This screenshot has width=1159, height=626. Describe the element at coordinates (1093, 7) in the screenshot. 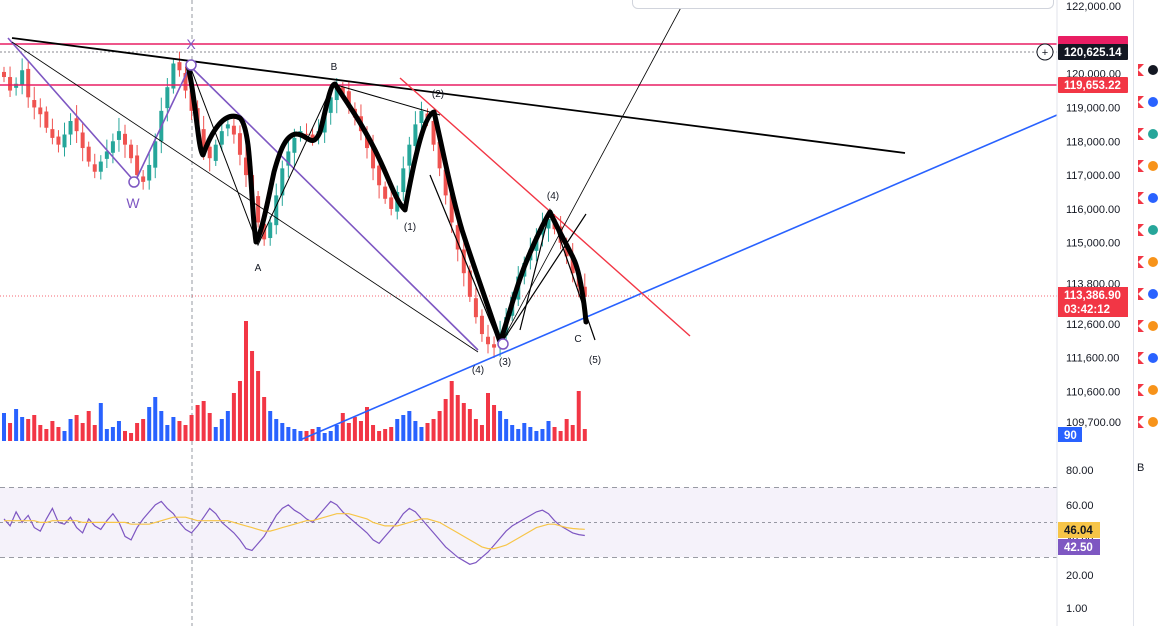

I see `price-tick-label: 122,000.00` at that location.